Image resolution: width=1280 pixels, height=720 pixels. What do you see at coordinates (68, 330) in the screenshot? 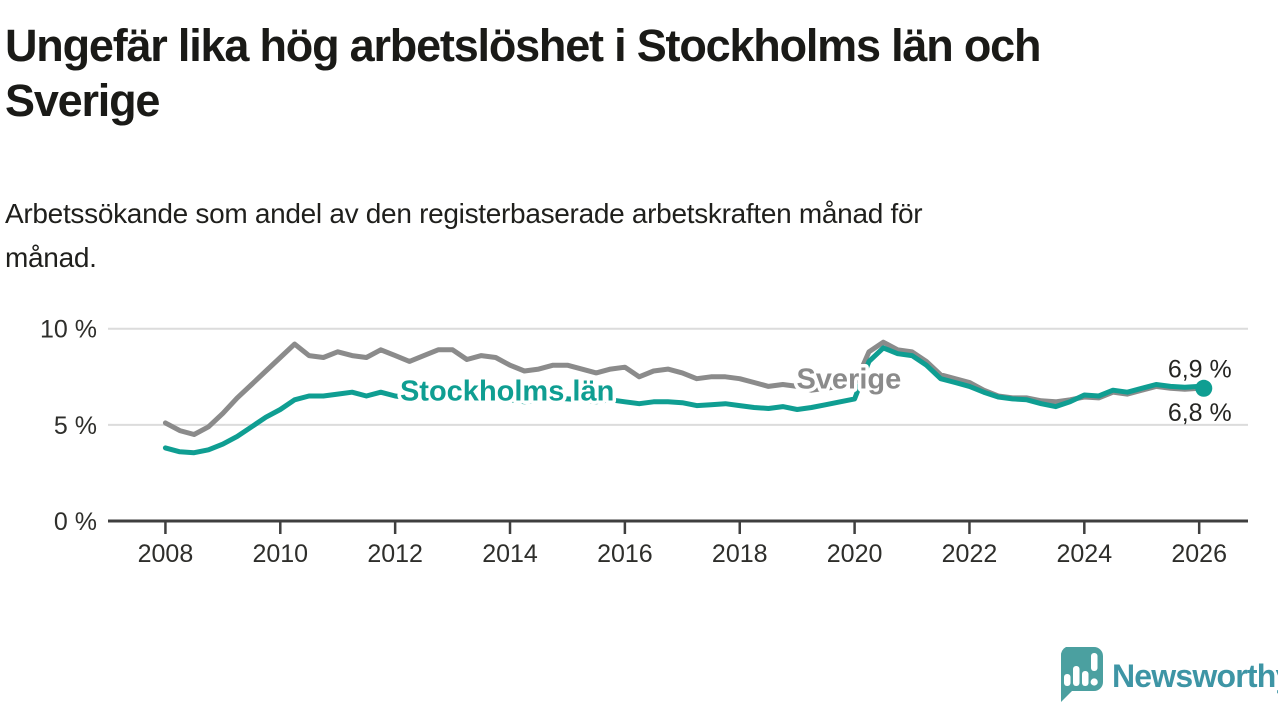
I see `y-tick-label: 10 %` at bounding box center [68, 330].